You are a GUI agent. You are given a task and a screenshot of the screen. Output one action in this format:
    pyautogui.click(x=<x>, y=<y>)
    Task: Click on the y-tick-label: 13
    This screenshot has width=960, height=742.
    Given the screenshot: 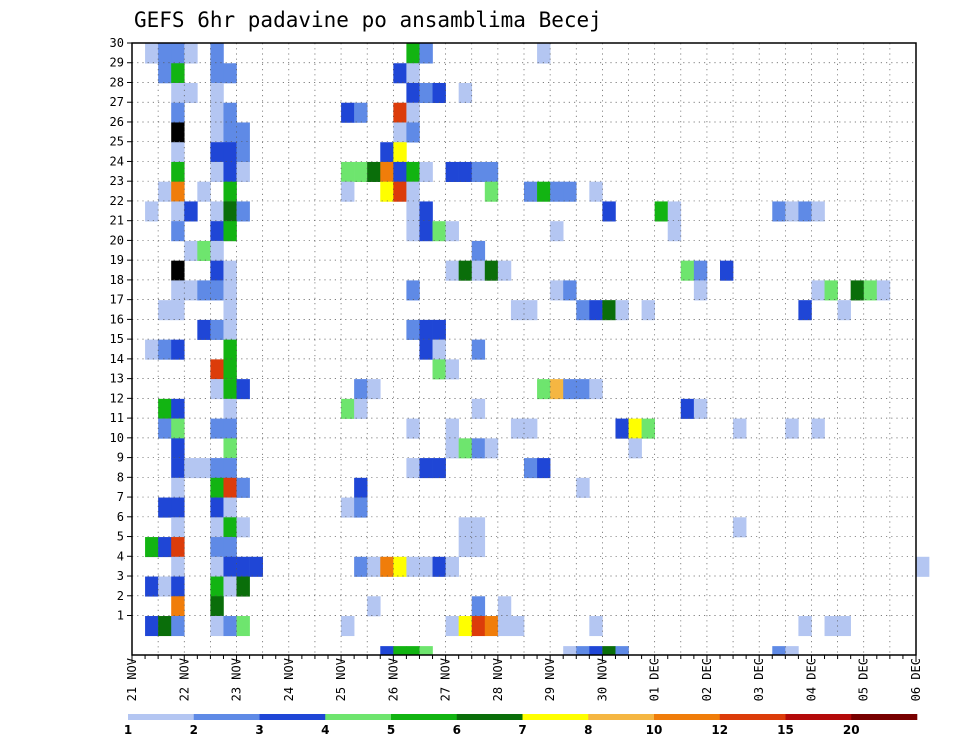 What is the action you would take?
    pyautogui.click(x=117, y=379)
    